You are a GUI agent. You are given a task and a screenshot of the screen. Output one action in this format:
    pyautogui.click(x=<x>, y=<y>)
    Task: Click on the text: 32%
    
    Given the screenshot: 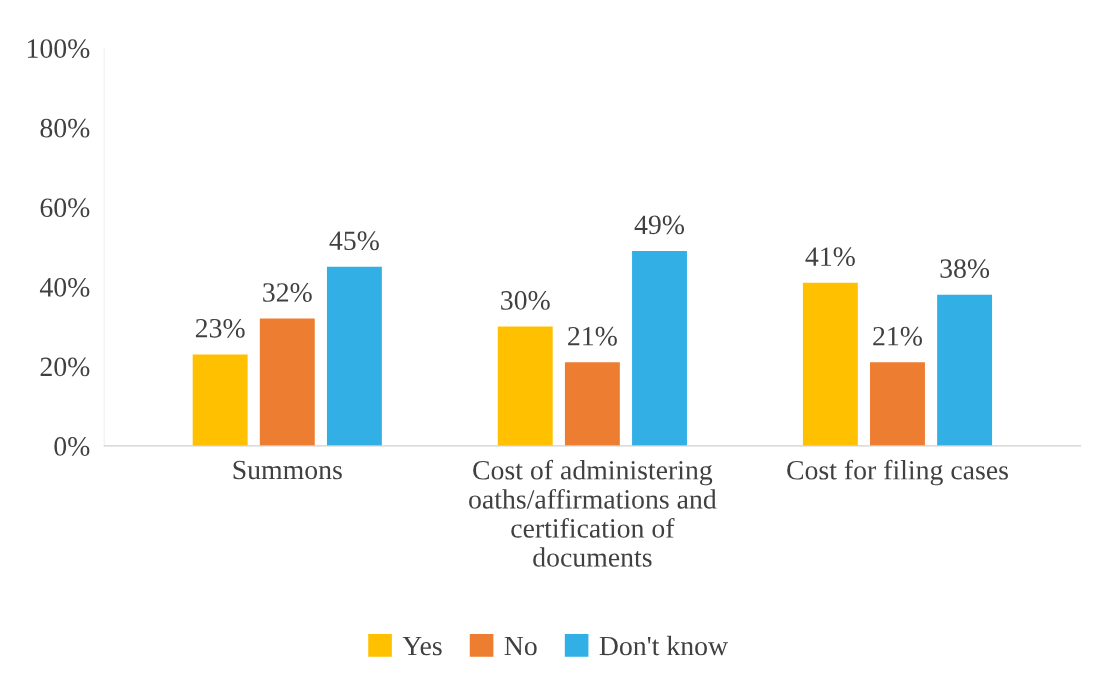 What is the action you would take?
    pyautogui.click(x=287, y=292)
    